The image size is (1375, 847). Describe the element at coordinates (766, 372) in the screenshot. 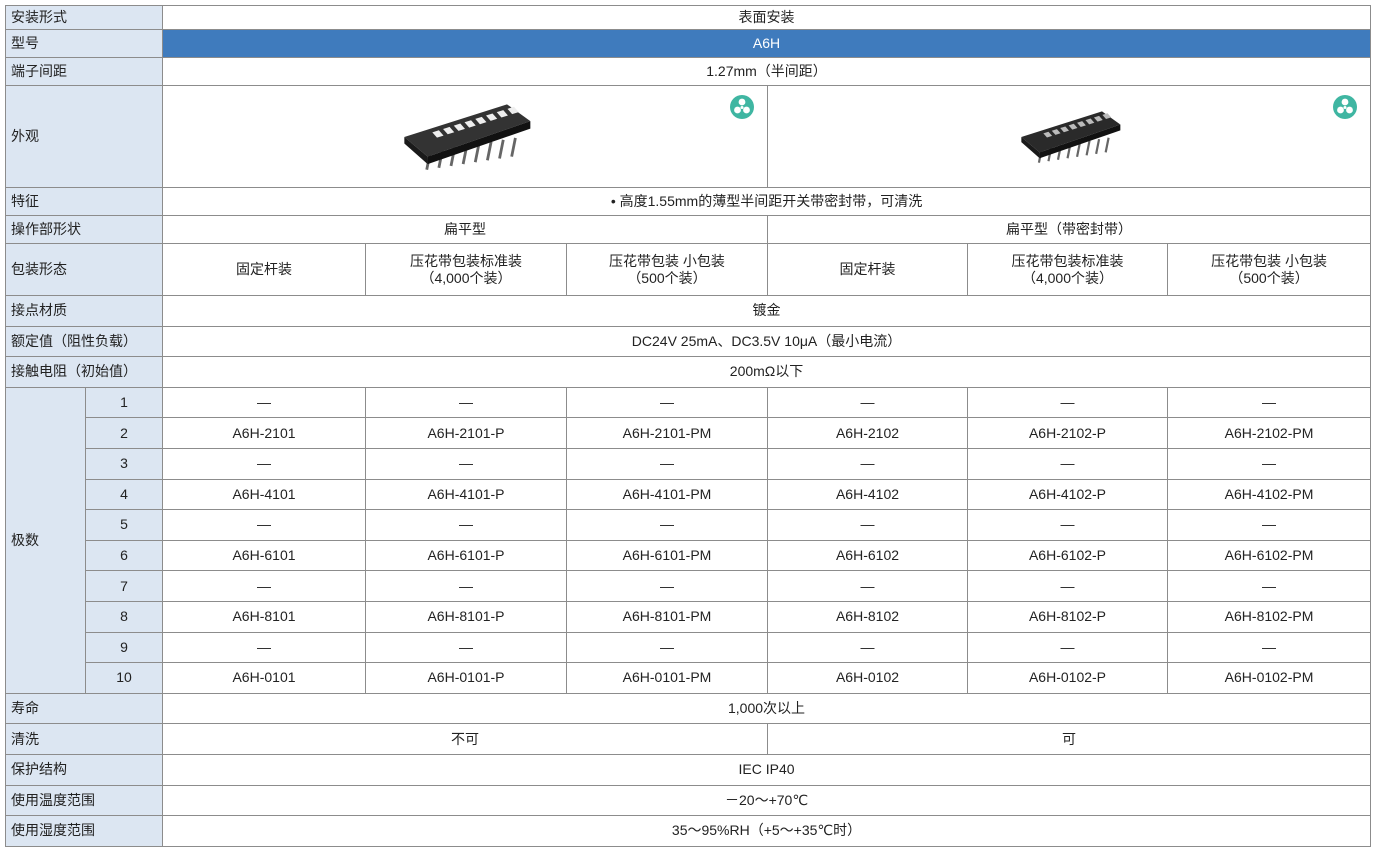

I see `row-value: 200mΩ以下` at that location.